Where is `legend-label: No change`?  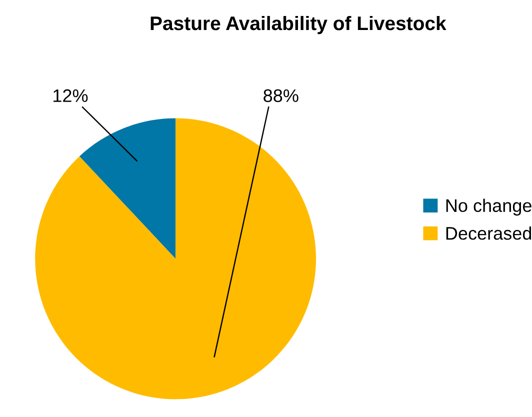 legend-label: No change is located at coordinates (489, 207).